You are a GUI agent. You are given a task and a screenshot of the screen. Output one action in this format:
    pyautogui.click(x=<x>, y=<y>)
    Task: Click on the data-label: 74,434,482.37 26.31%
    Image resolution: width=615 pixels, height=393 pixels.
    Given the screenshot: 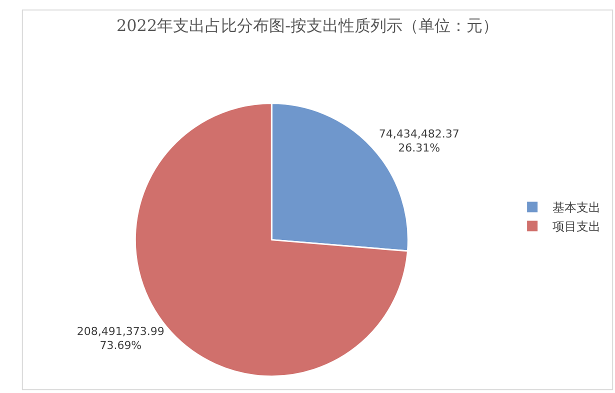 What is the action you would take?
    pyautogui.click(x=419, y=141)
    